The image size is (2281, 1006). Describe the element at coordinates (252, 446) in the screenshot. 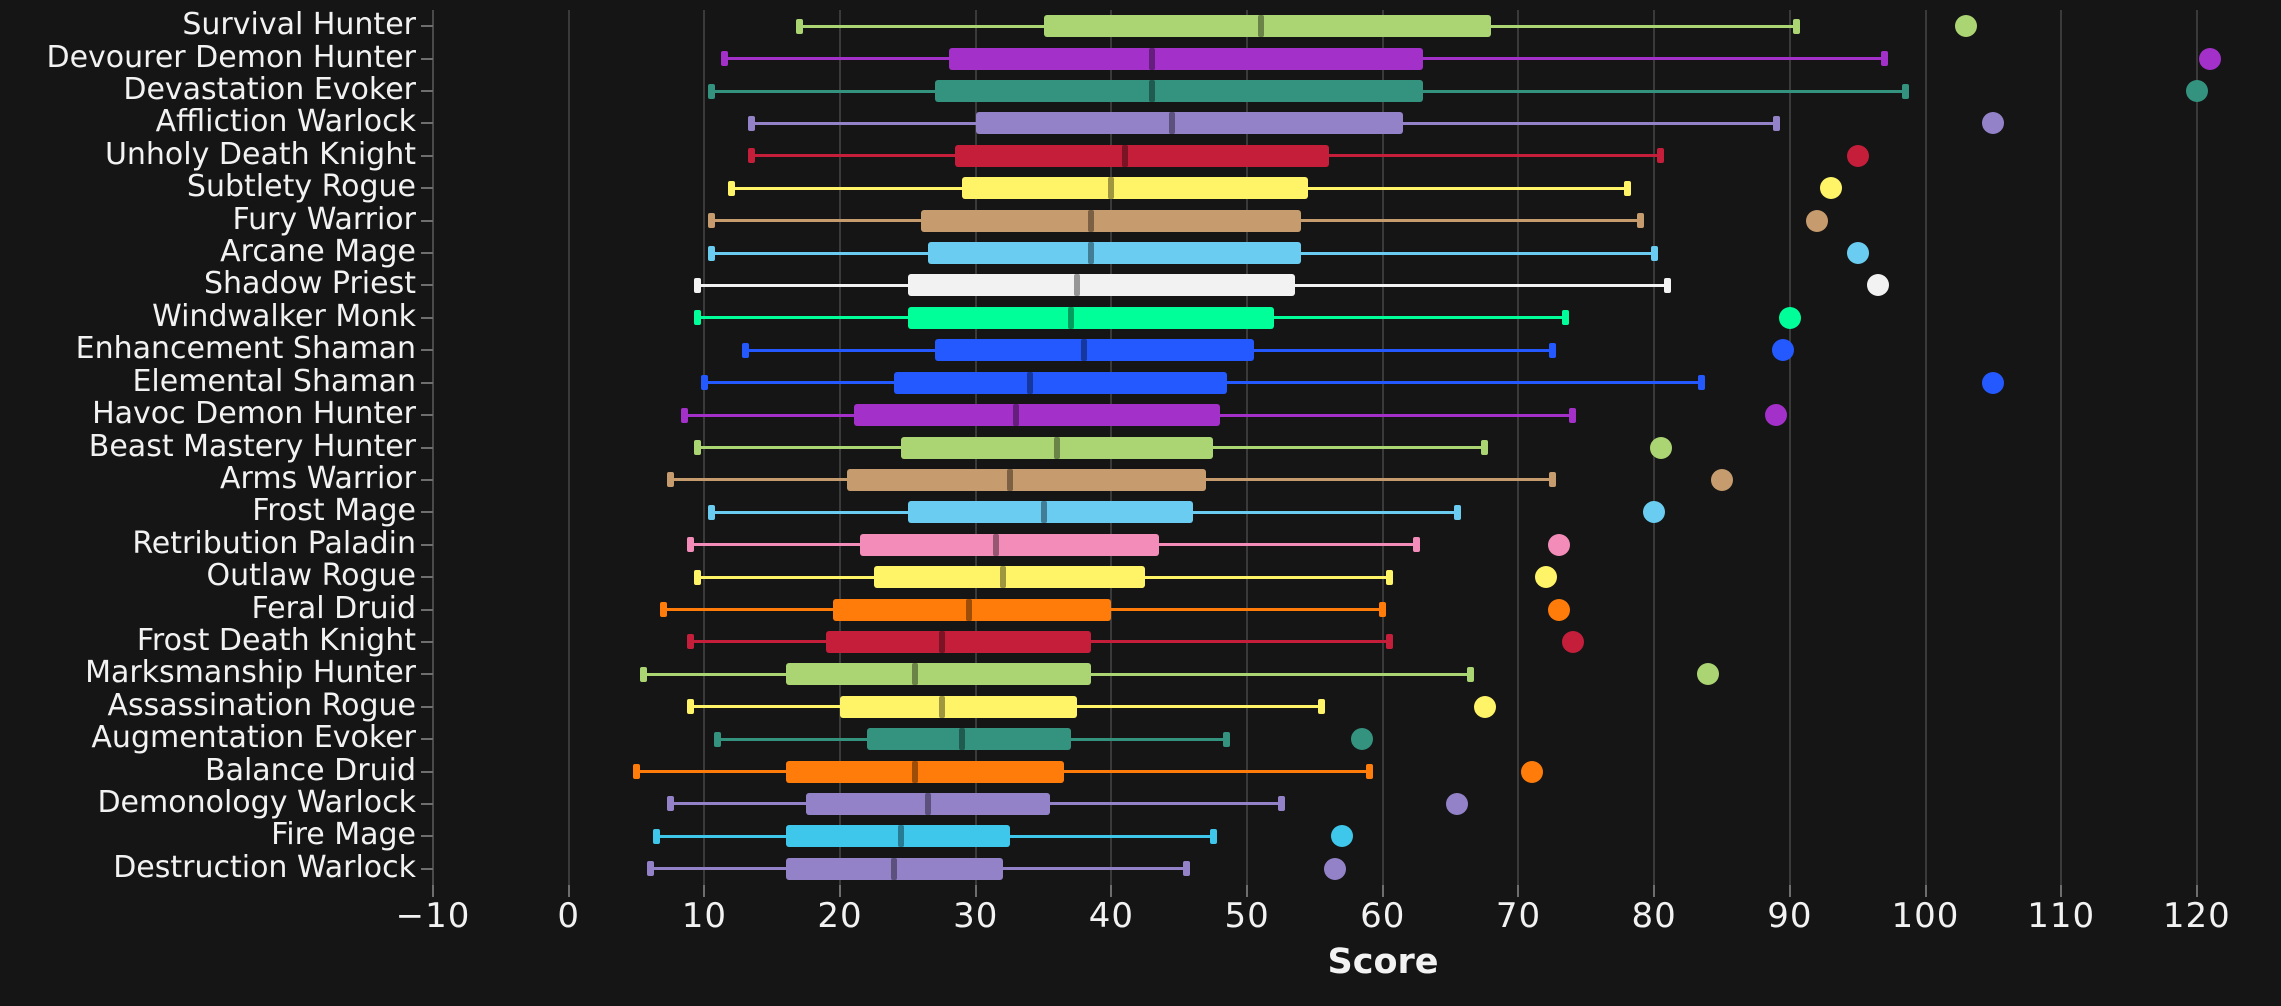

I see `category-label: Beast Mastery Hunter` at that location.